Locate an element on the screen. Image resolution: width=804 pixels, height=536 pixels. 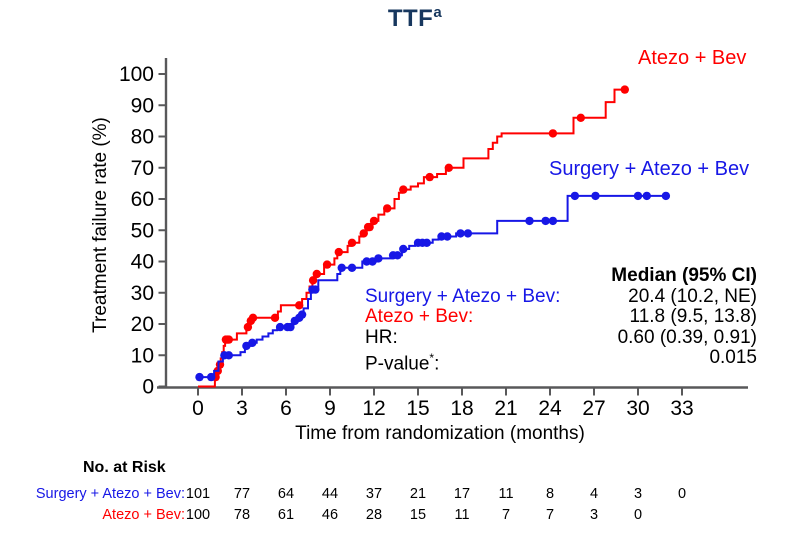
chart-title: TTFa is located at coordinates (408, 18).